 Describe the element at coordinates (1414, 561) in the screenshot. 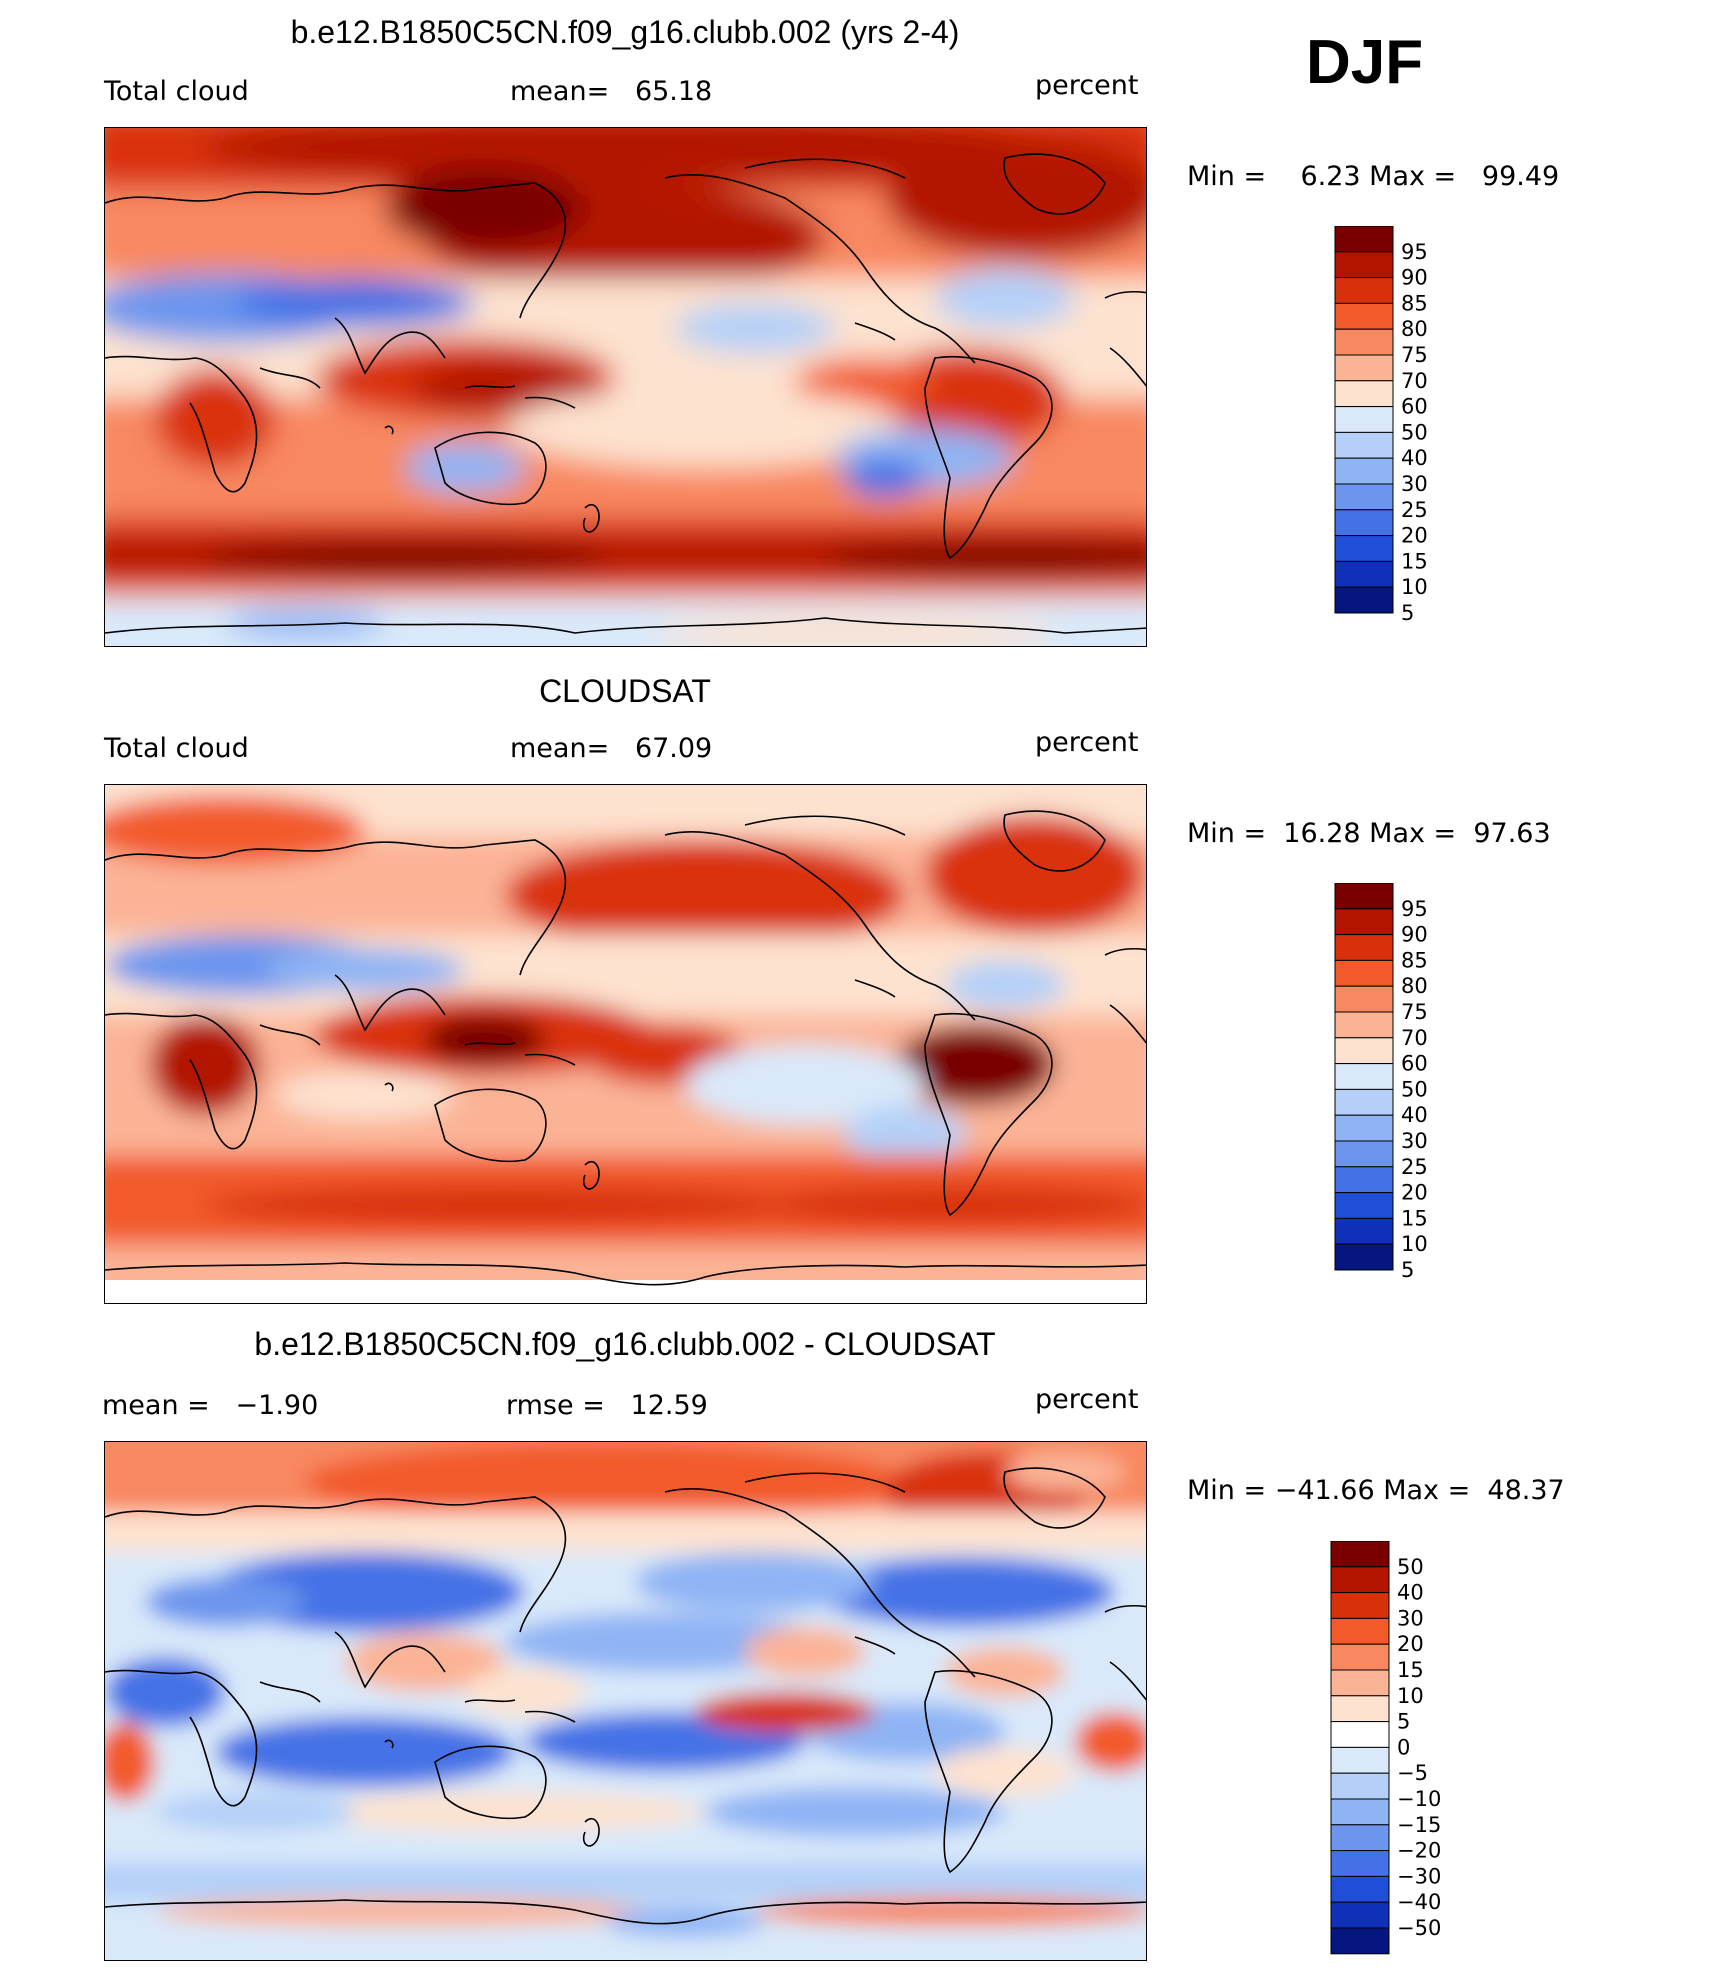

I see `colorbar-tick-label: 15` at that location.